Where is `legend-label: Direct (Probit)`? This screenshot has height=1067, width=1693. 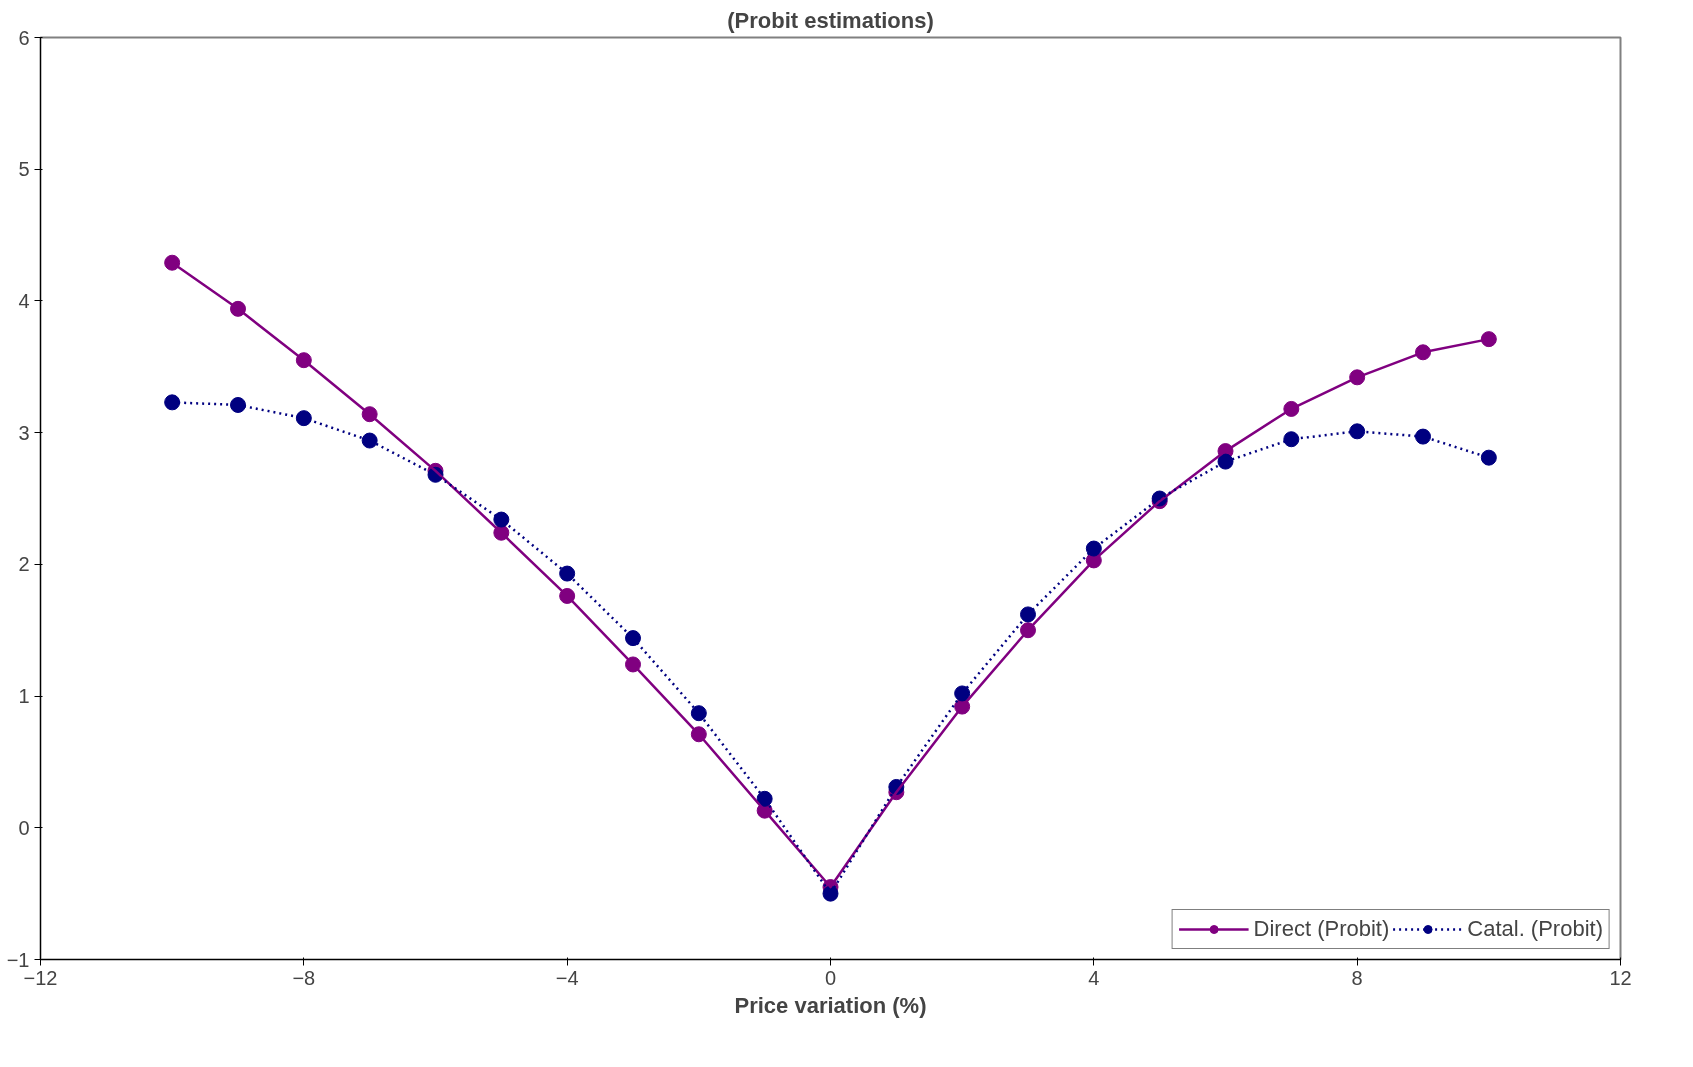 legend-label: Direct (Probit) is located at coordinates (1321, 929).